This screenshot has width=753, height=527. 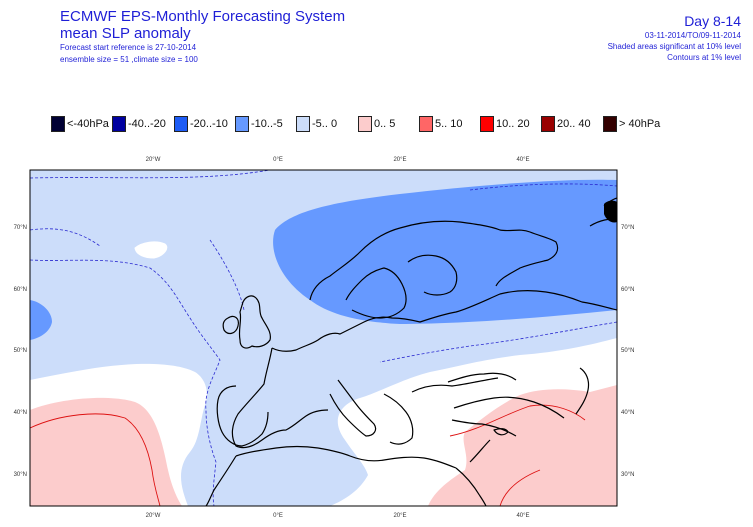 I want to click on day-range-label: Day 8-14, so click(x=712, y=21).